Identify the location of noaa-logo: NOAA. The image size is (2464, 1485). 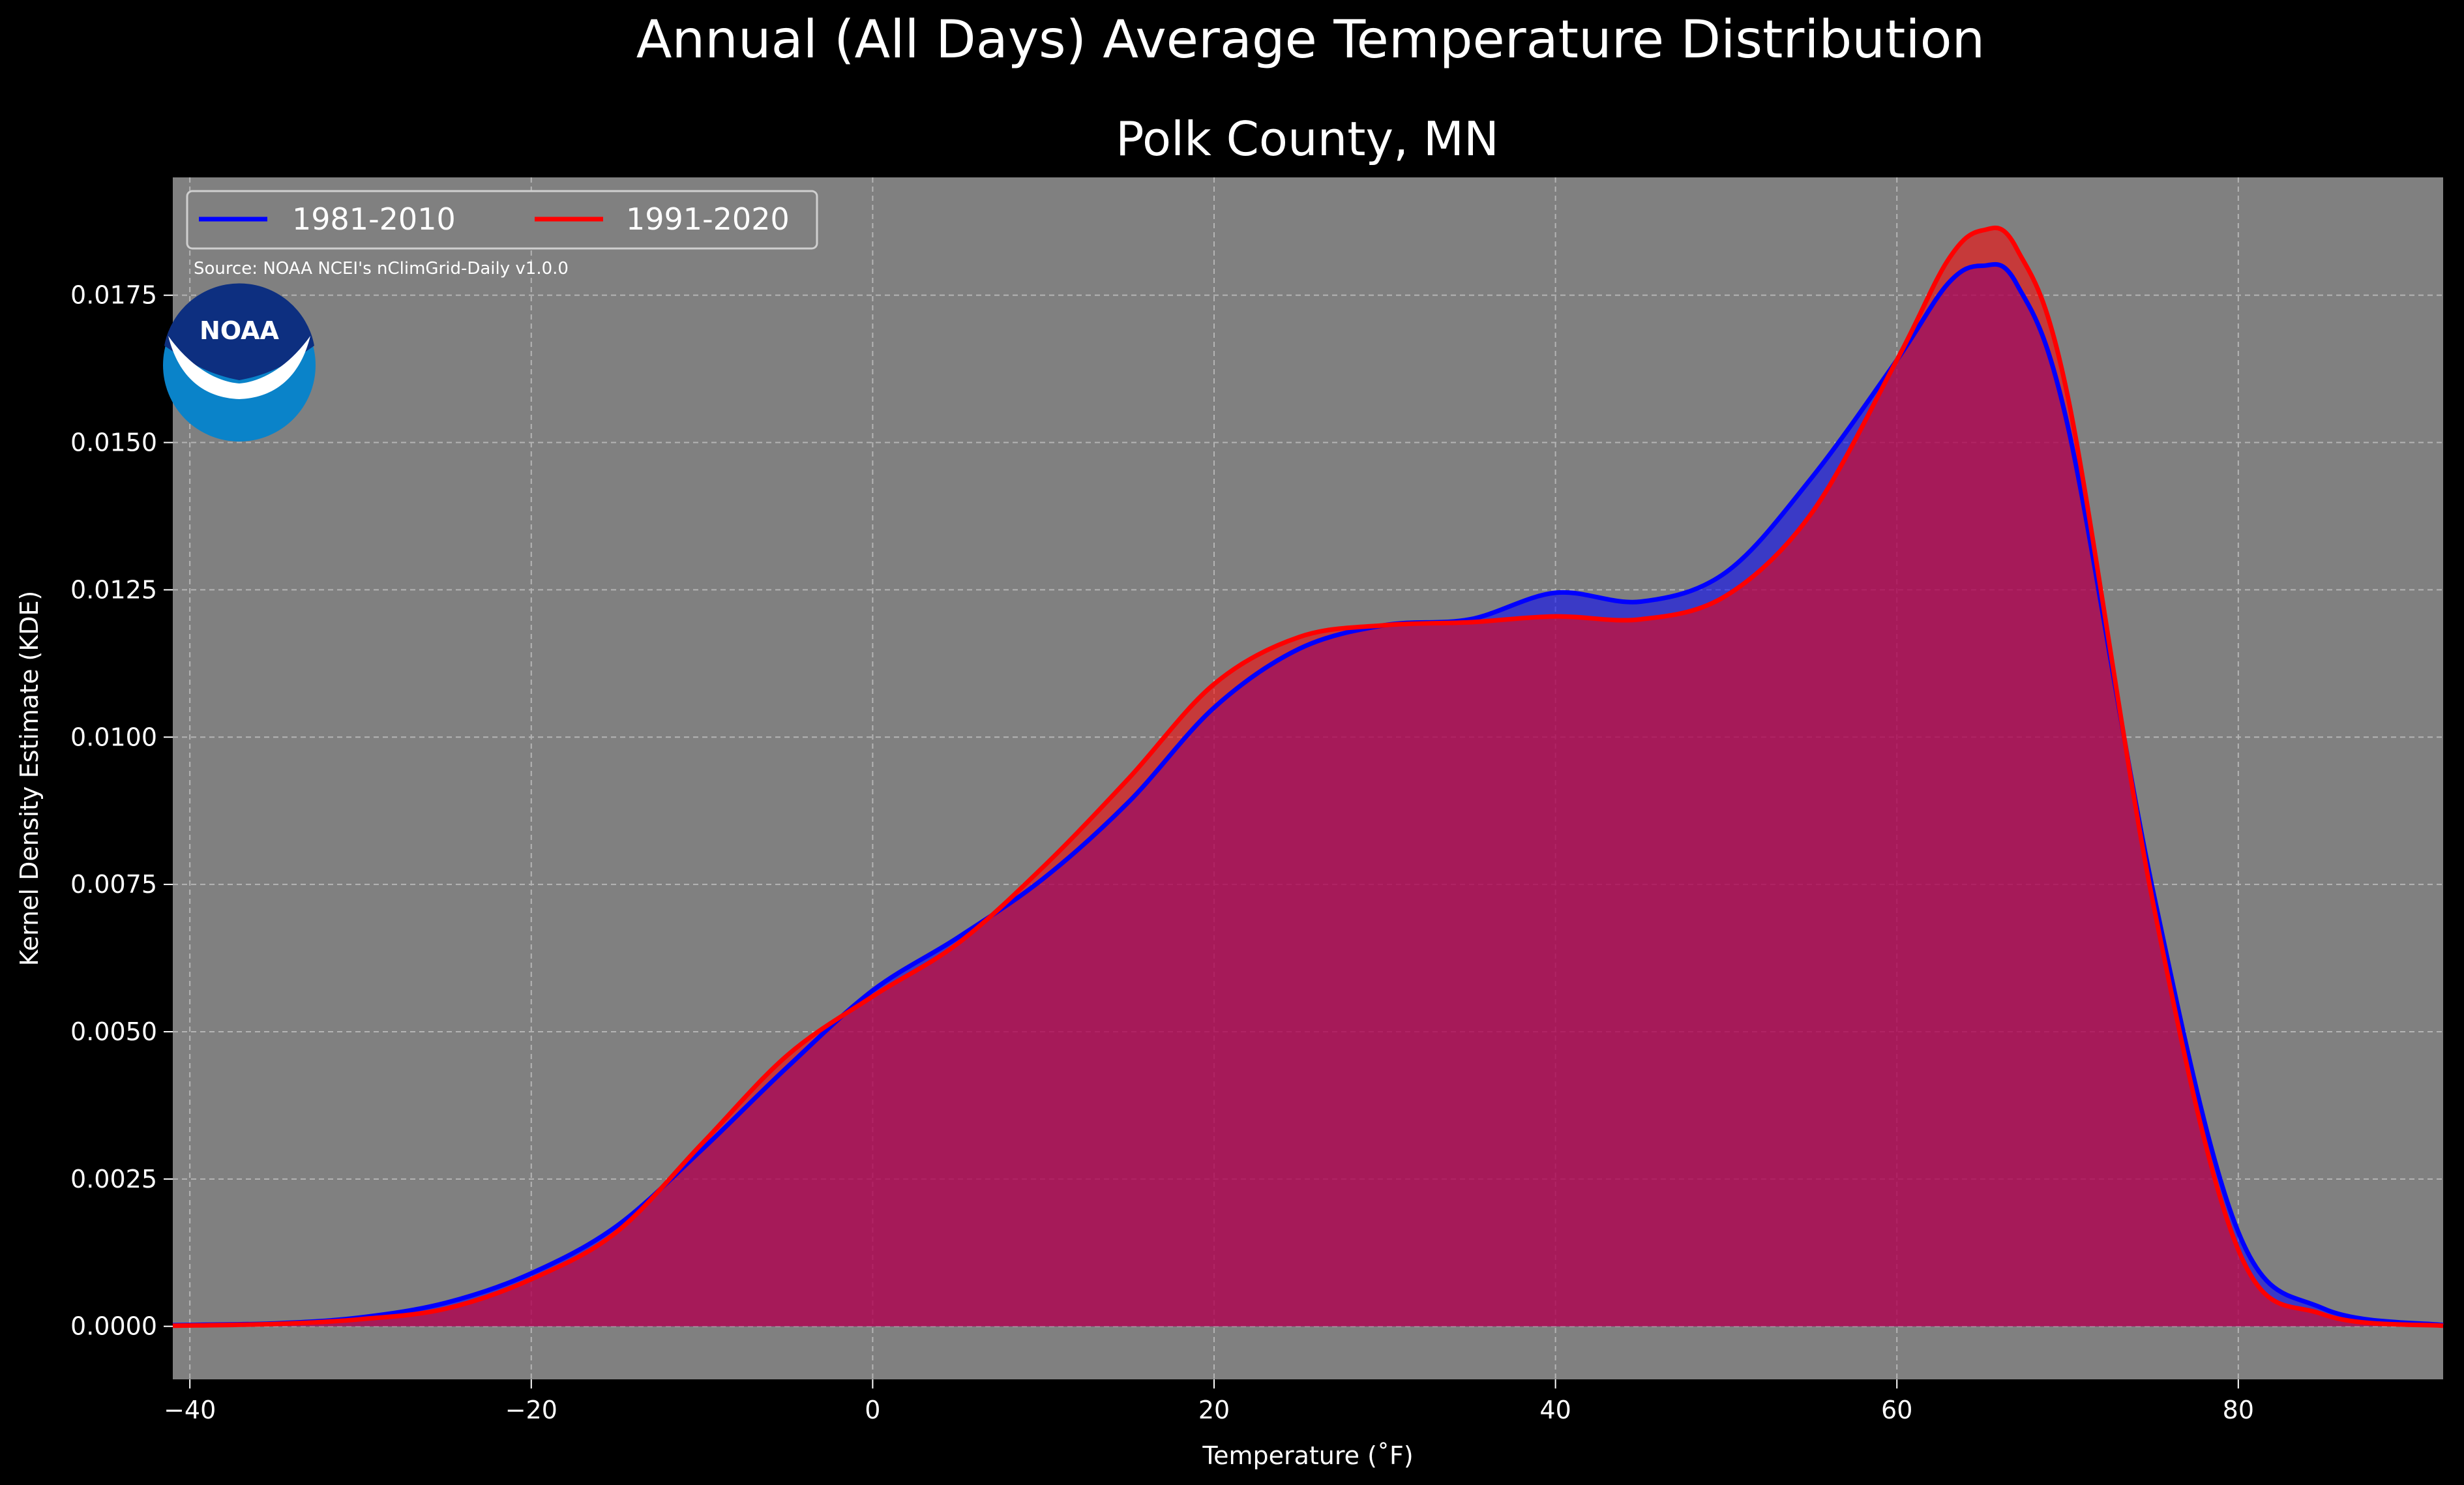
(239, 363).